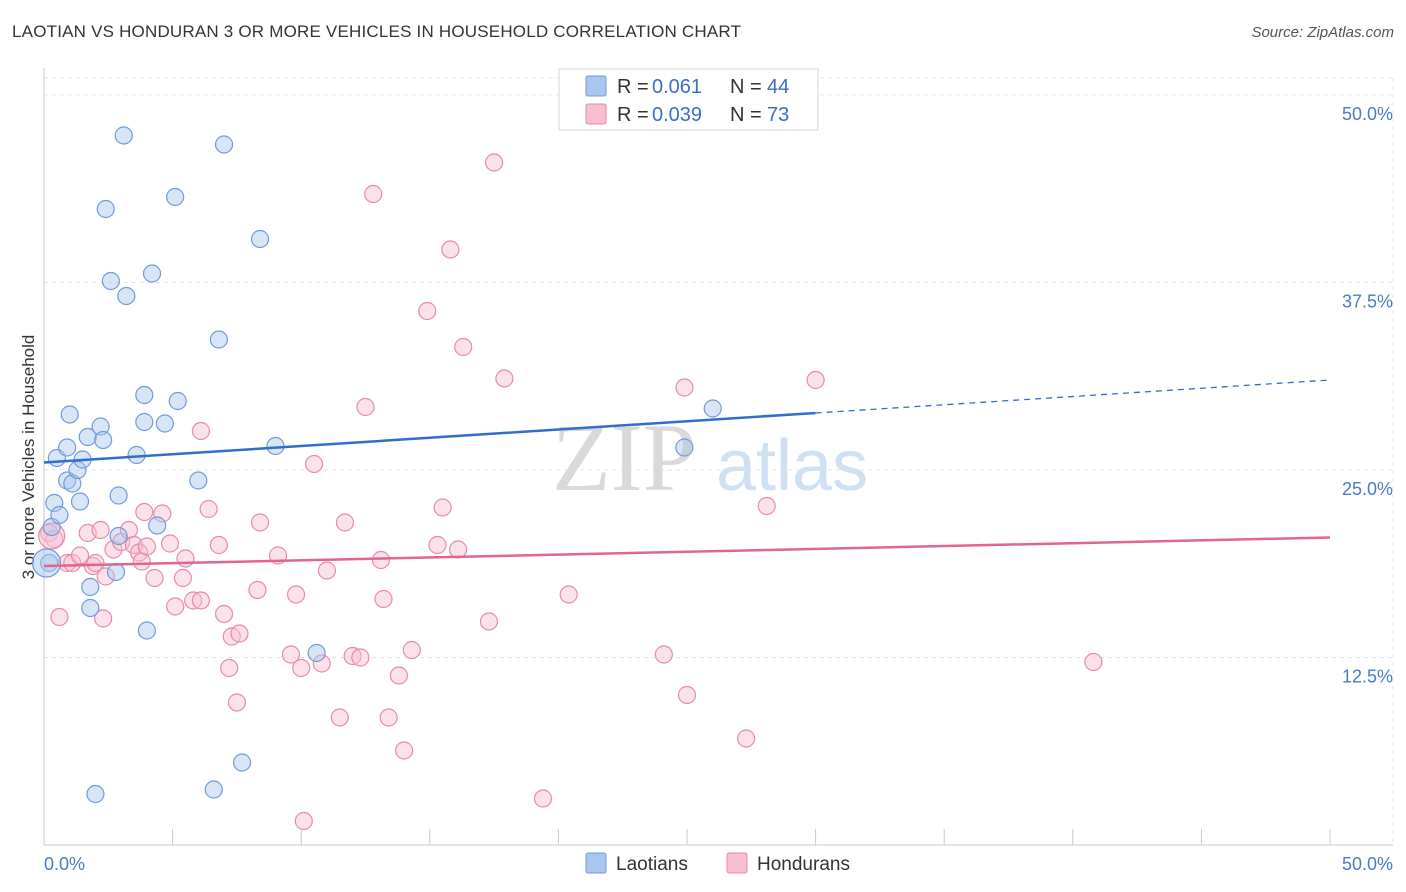 The width and height of the screenshot is (1406, 892). What do you see at coordinates (778, 87) in the screenshot?
I see `legend-n-value-laotians: 44` at bounding box center [778, 87].